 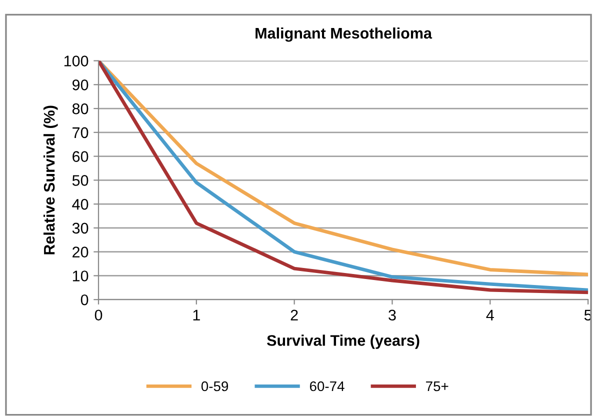 I want to click on x-tick-label: 4, so click(x=490, y=315).